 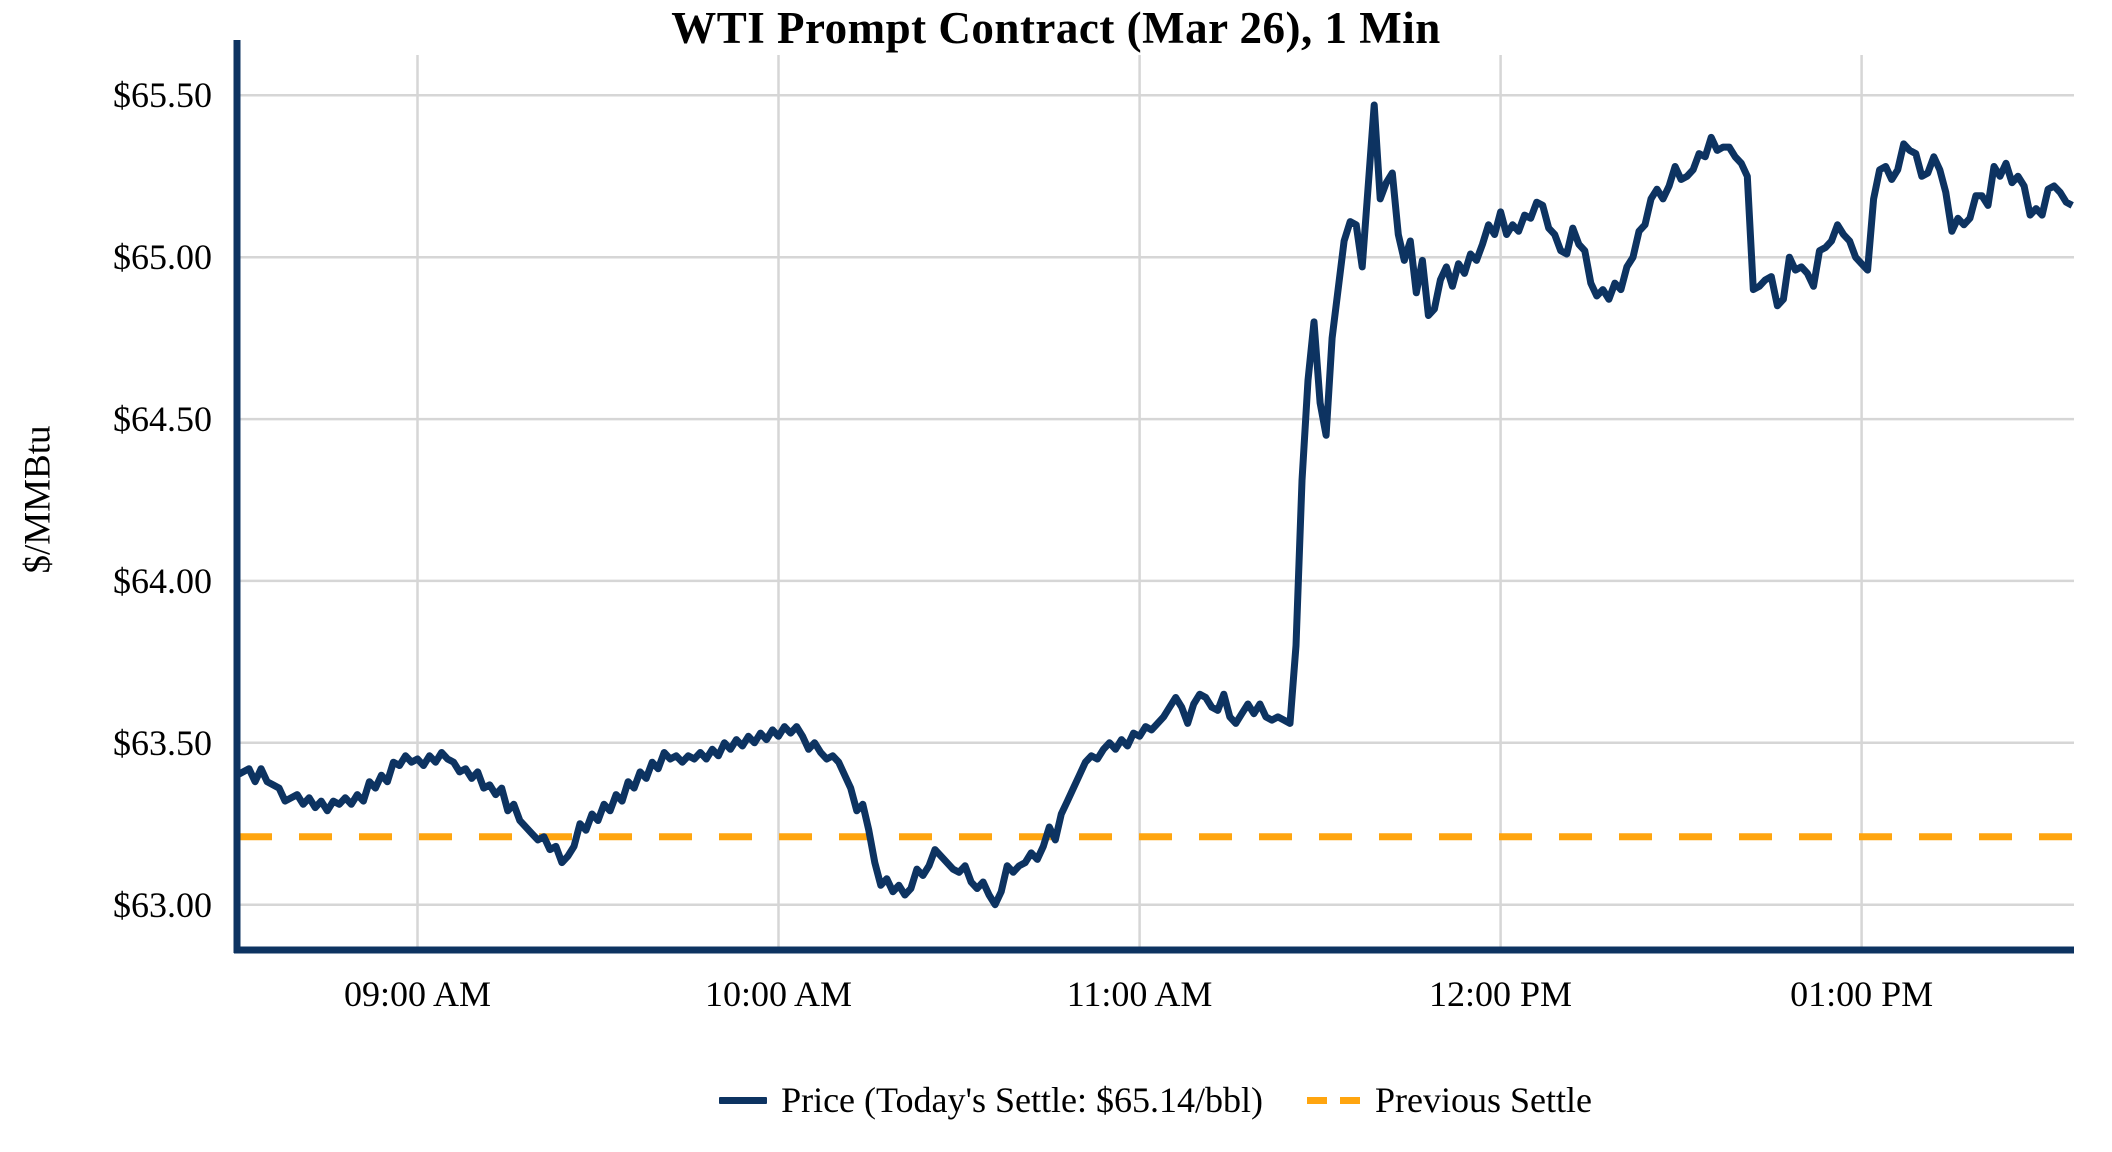 I want to click on y-tick-63-50: $63.50, so click(x=162, y=742).